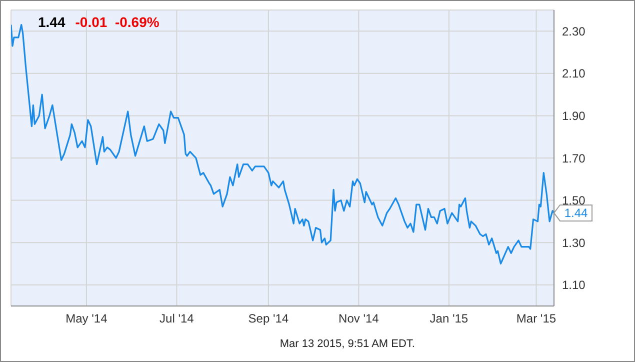 The width and height of the screenshot is (635, 362). I want to click on x-tick-label: Jan '15, so click(449, 319).